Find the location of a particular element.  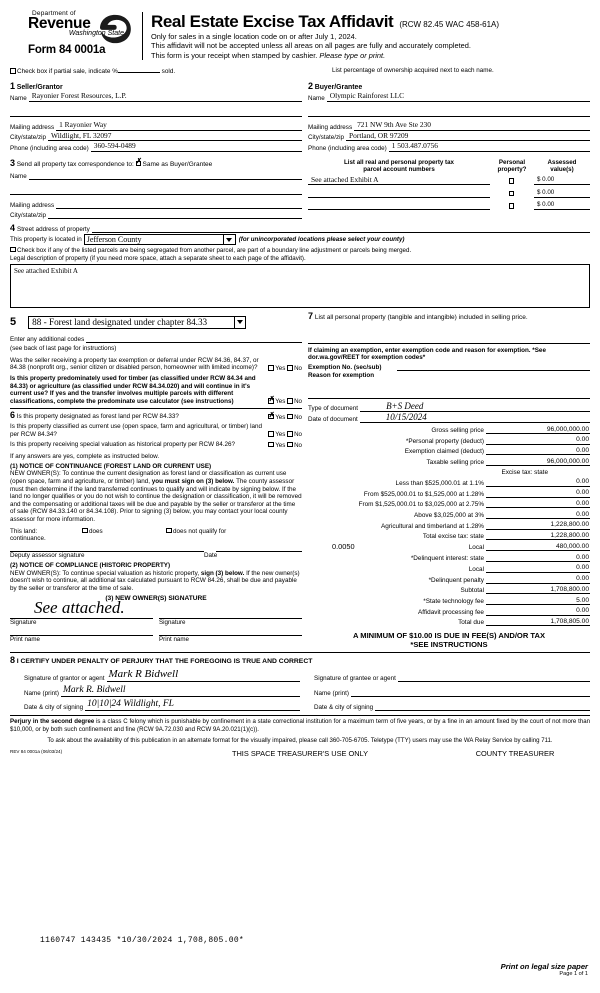

grantee-signature-input is located at coordinates (493, 677).